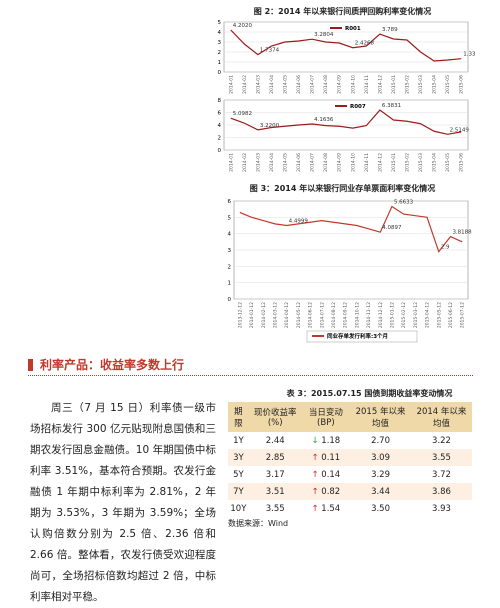 Image resolution: width=500 pixels, height=608 pixels. What do you see at coordinates (238, 417) in the screenshot?
I see `table-header: 期限` at bounding box center [238, 417].